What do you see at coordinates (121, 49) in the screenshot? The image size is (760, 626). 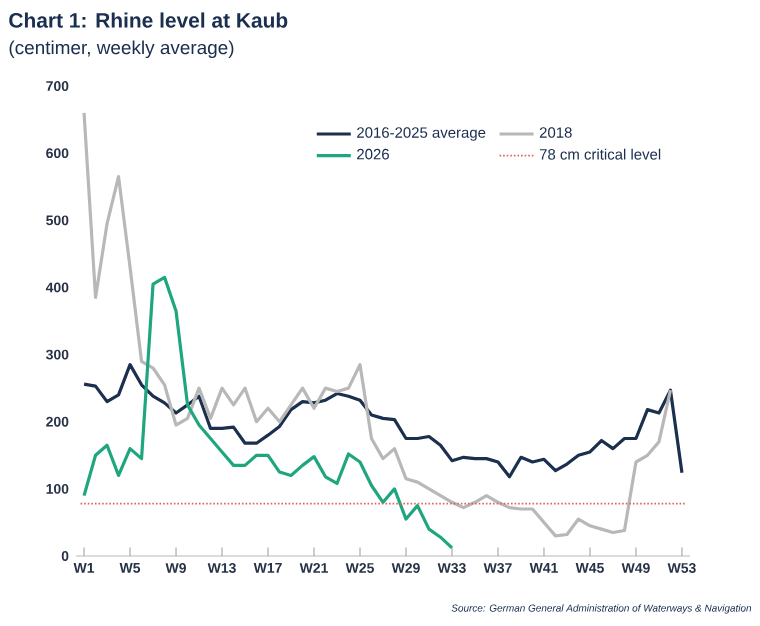 I see `chart-subtitle: (centimer, weekly average)` at bounding box center [121, 49].